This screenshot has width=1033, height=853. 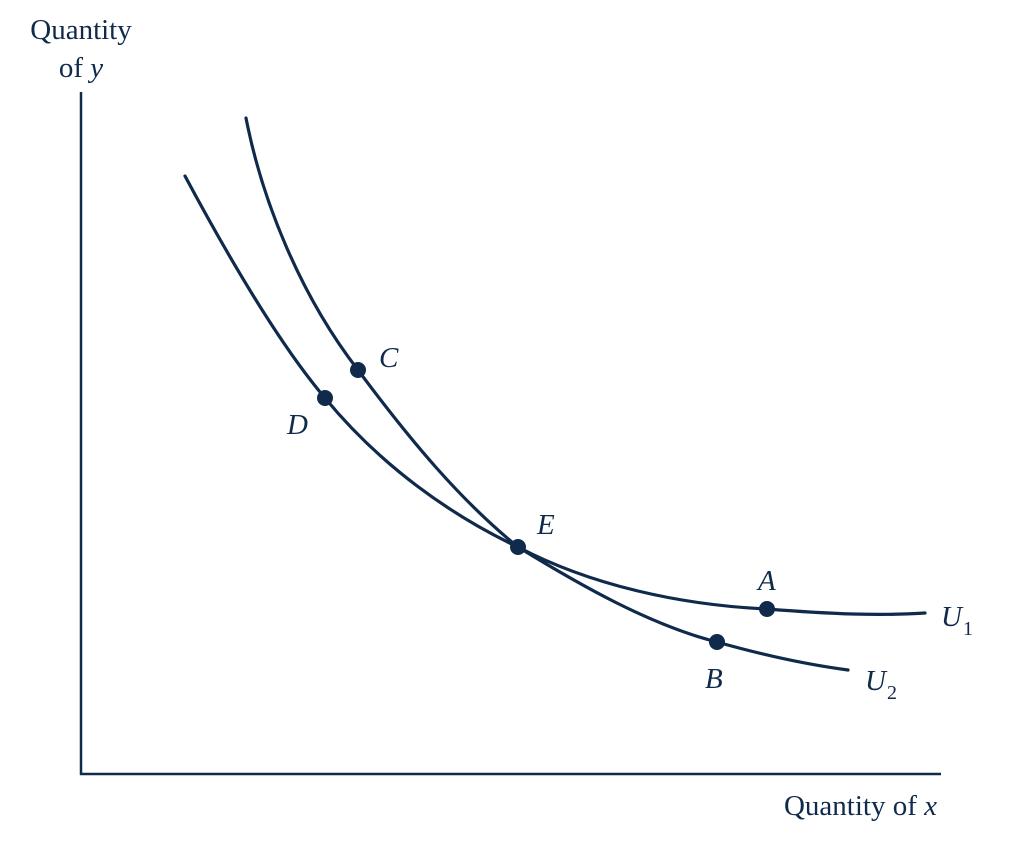 I want to click on point-d-label: D, so click(x=297, y=425).